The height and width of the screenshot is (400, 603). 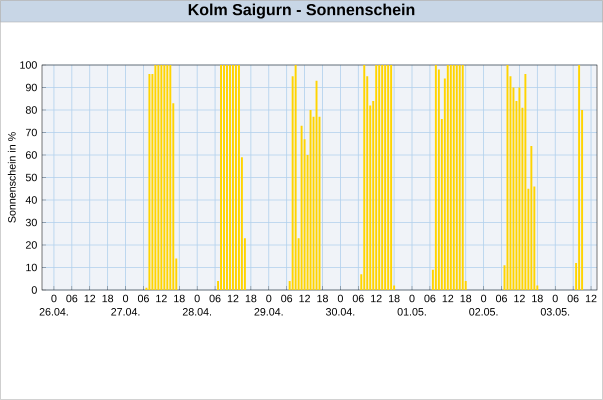 I want to click on x2-tick-label: 27.04., so click(x=125, y=312).